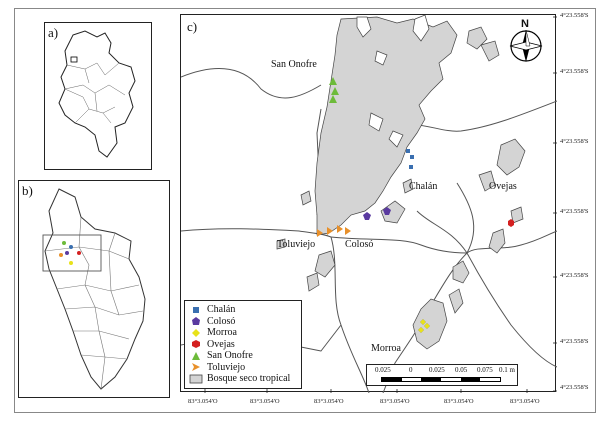 This screenshot has height=421, width=603. What do you see at coordinates (441, 379) in the screenshot?
I see `scale-bar-segments` at bounding box center [441, 379].